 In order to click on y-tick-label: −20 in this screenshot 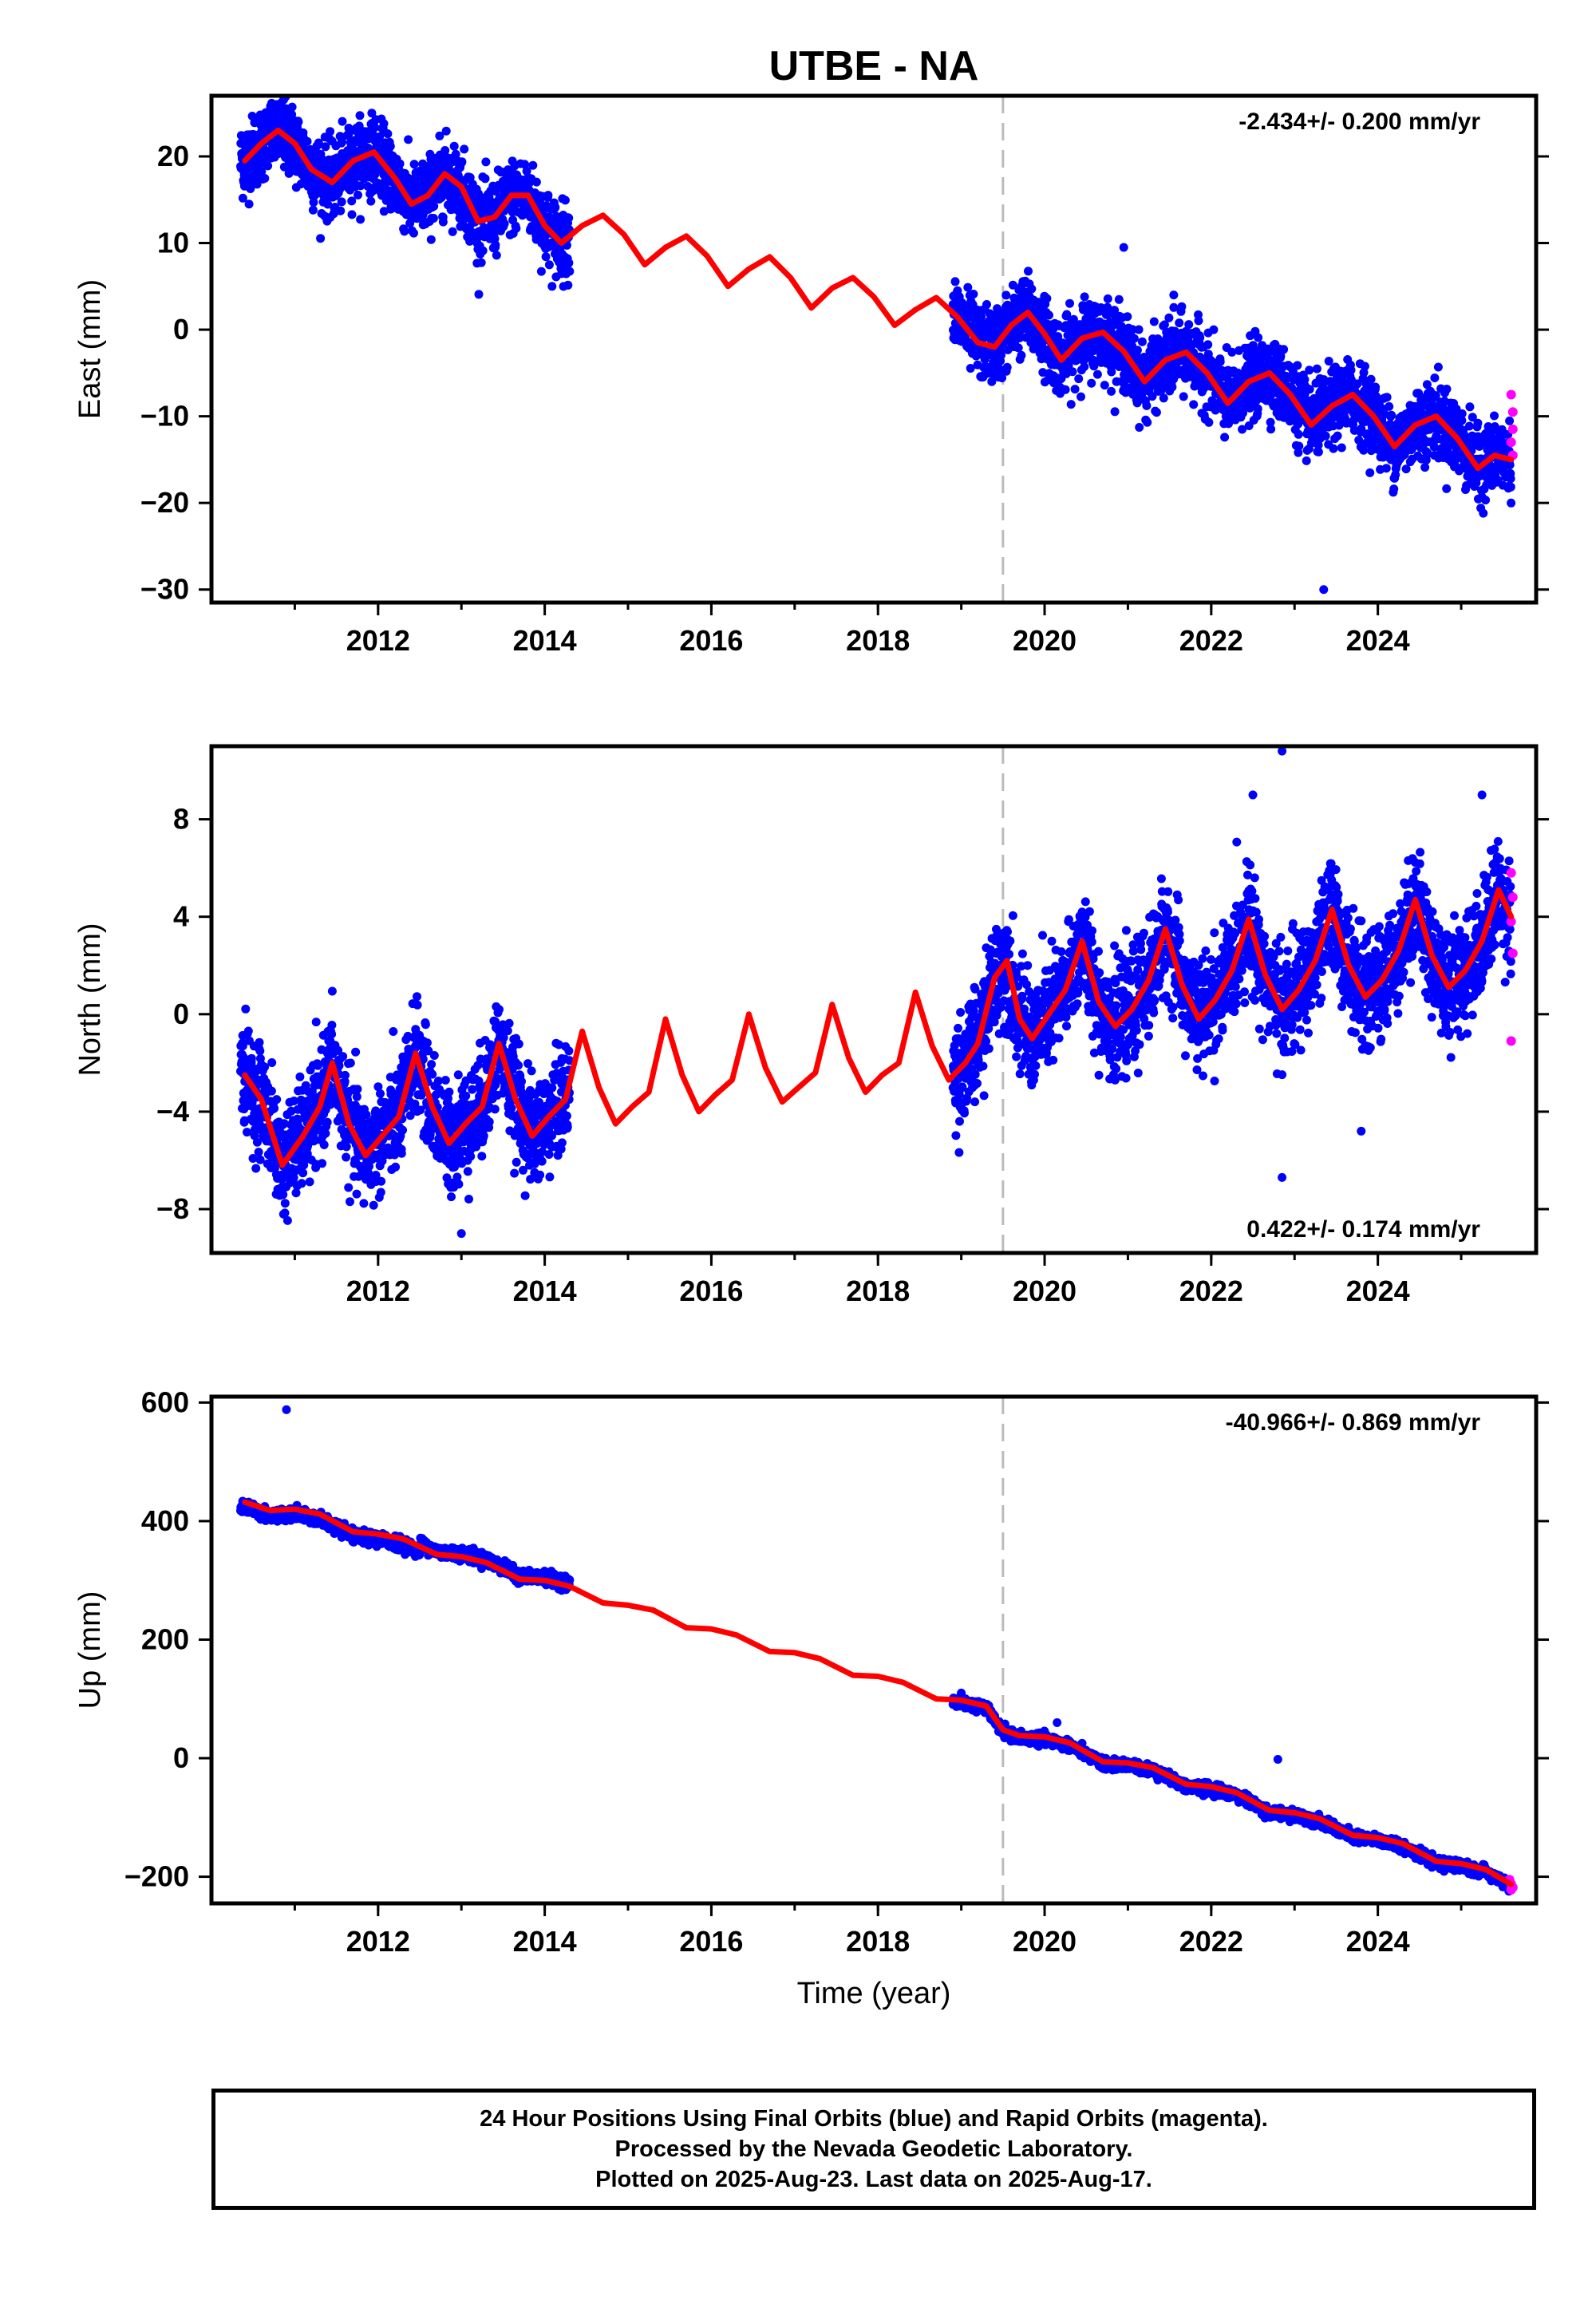, I will do `click(164, 502)`.